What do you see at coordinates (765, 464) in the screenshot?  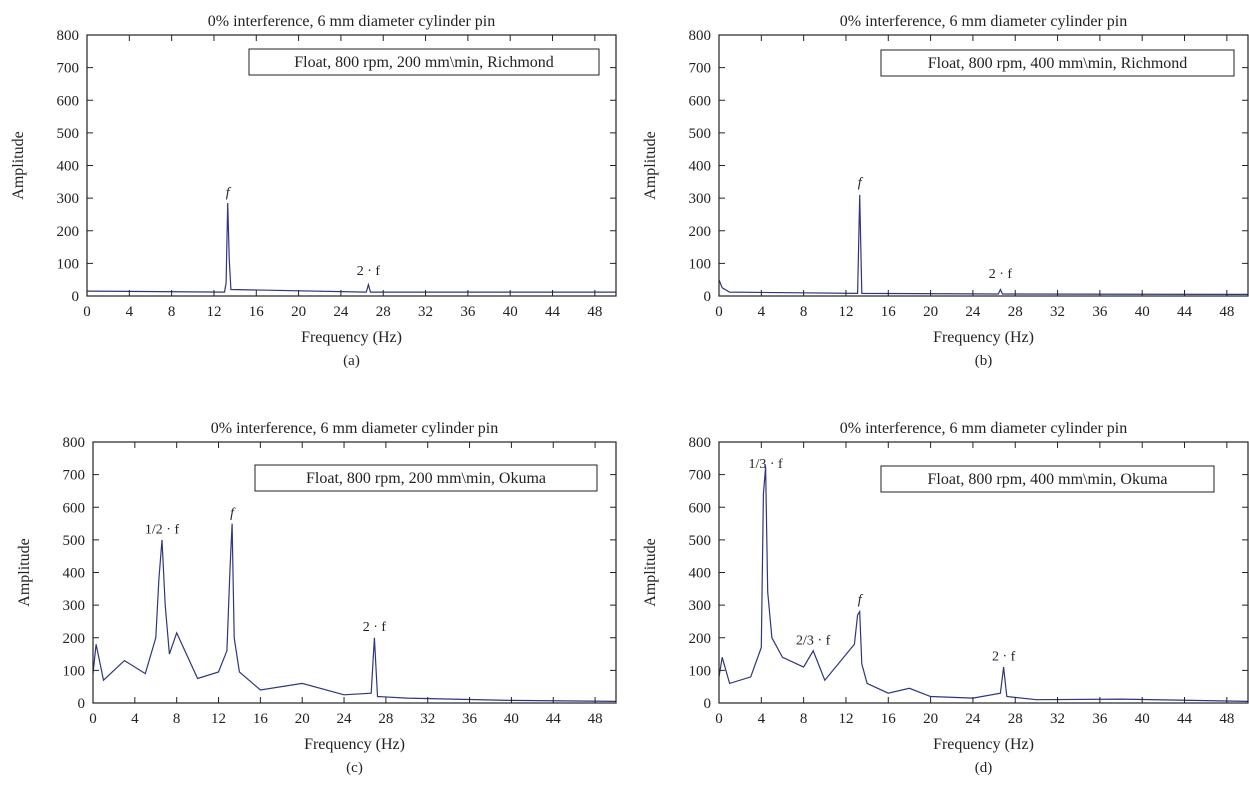 I see `peak-annotation: 1/3 · f` at bounding box center [765, 464].